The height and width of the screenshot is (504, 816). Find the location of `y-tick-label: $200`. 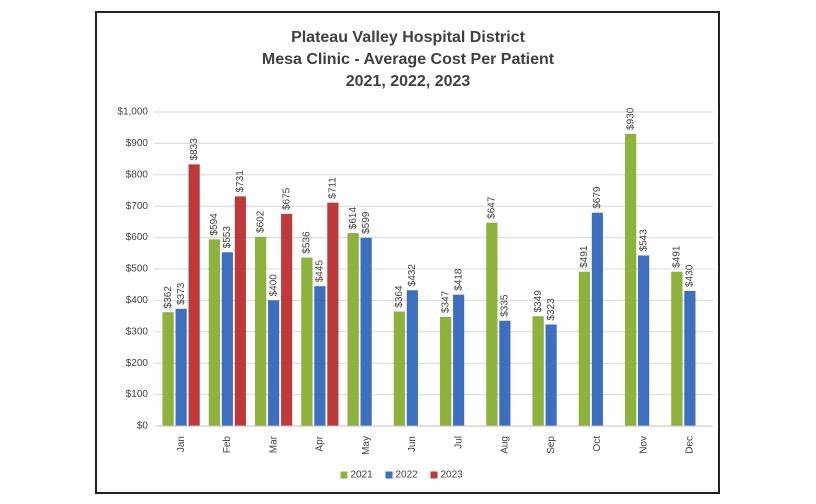

y-tick-label: $200 is located at coordinates (137, 363).